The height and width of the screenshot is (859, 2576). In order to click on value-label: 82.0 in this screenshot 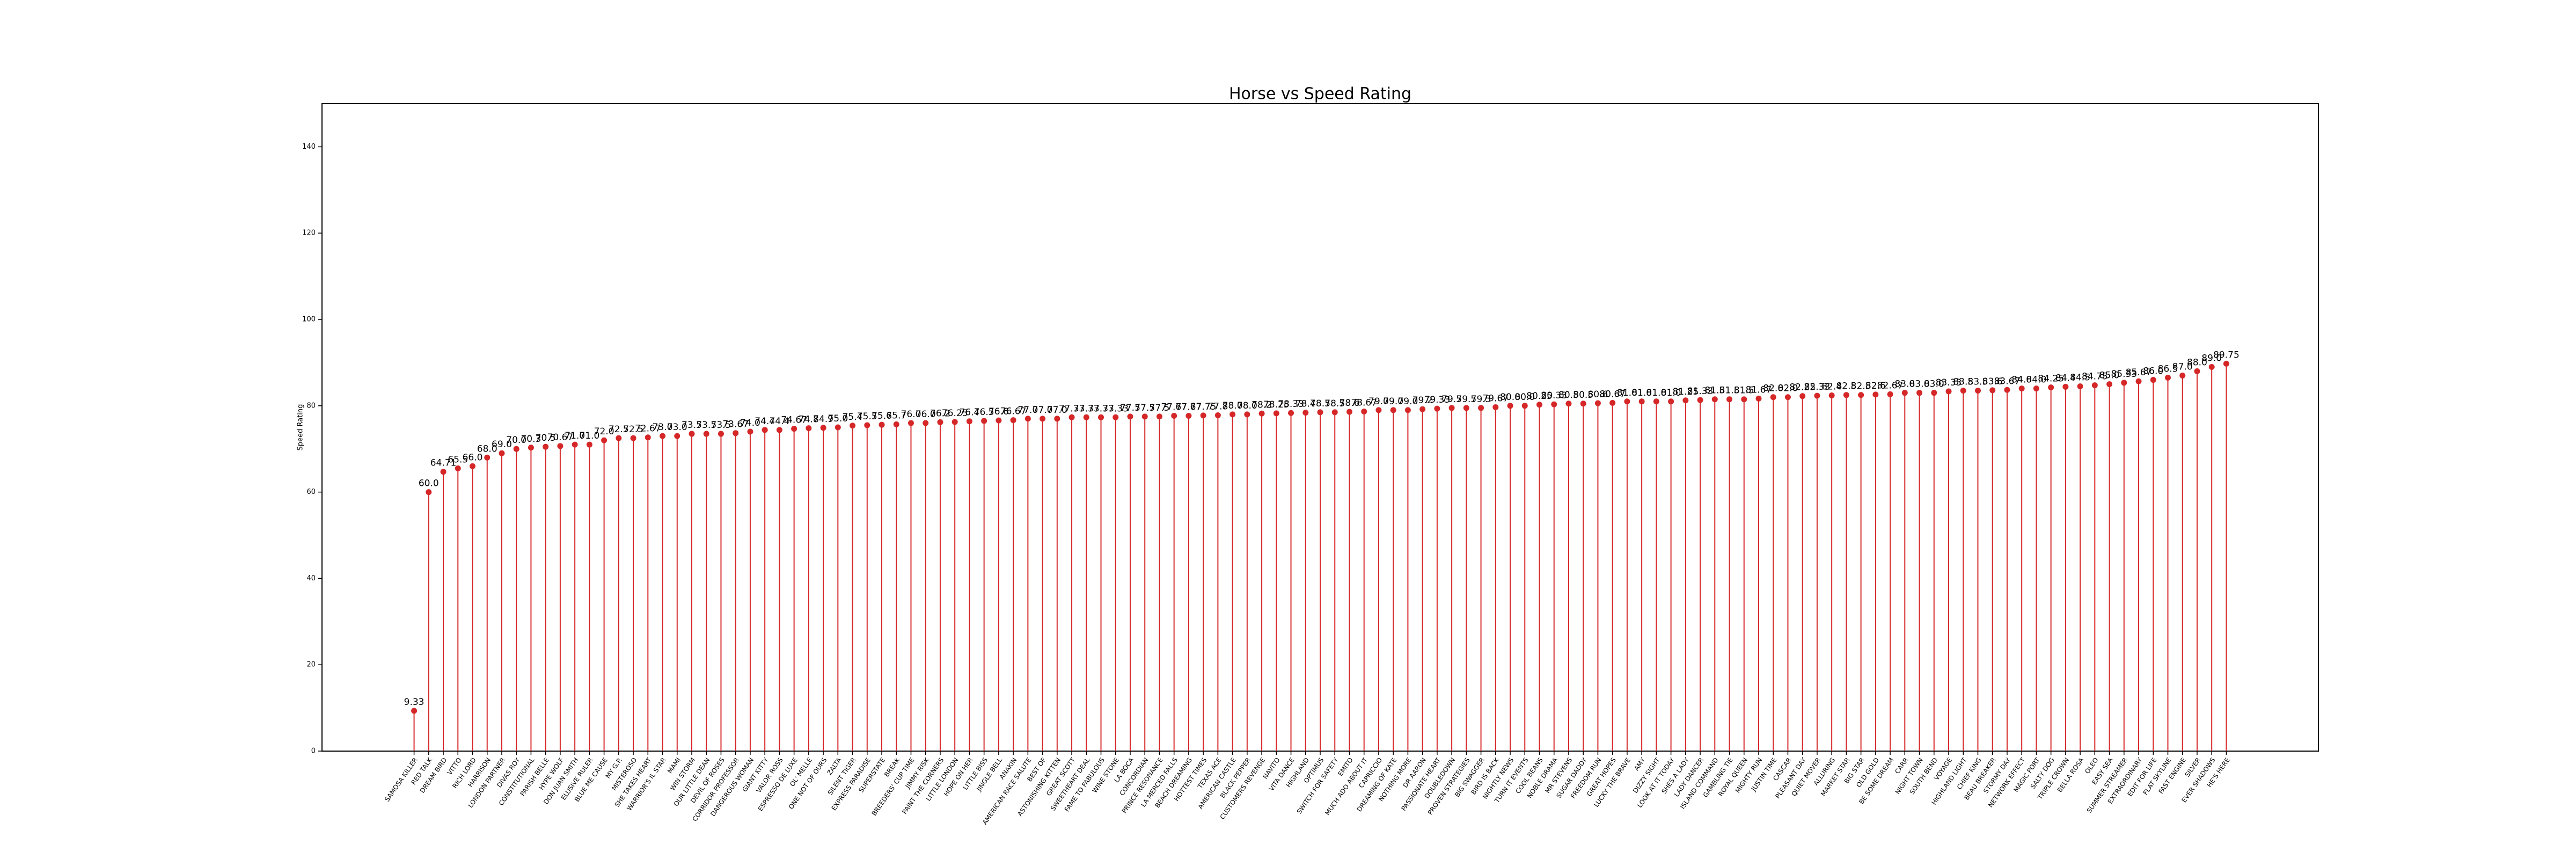, I will do `click(1773, 388)`.